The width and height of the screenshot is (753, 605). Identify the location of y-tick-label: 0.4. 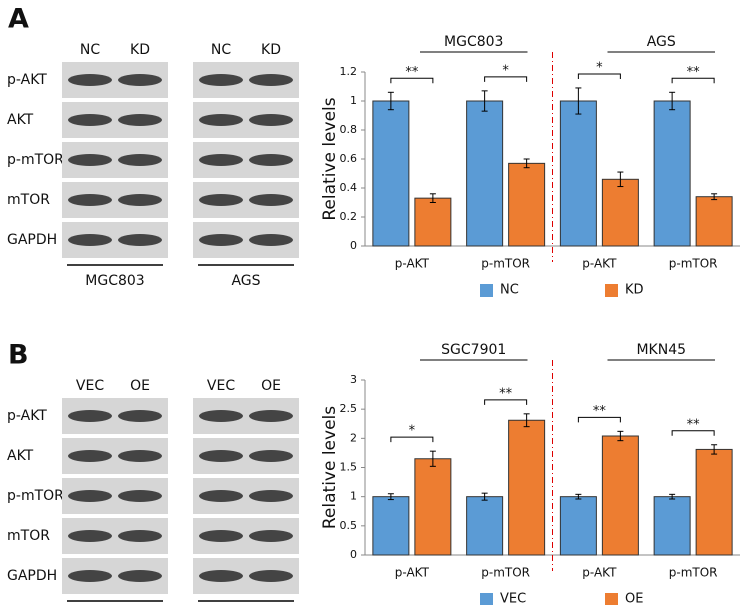
(349, 187).